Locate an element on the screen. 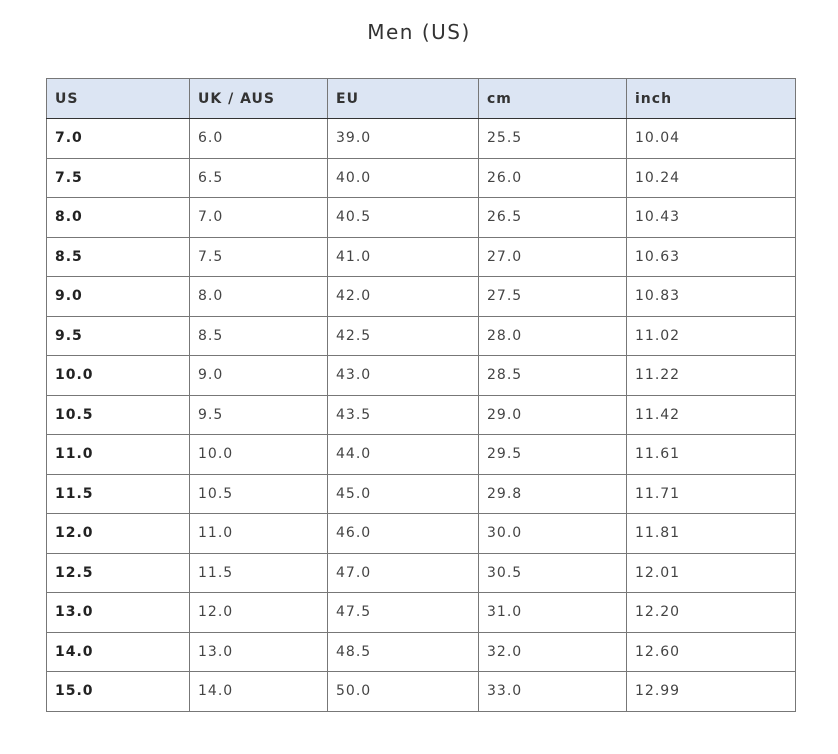  cell-cm: 33.0 is located at coordinates (552, 691).